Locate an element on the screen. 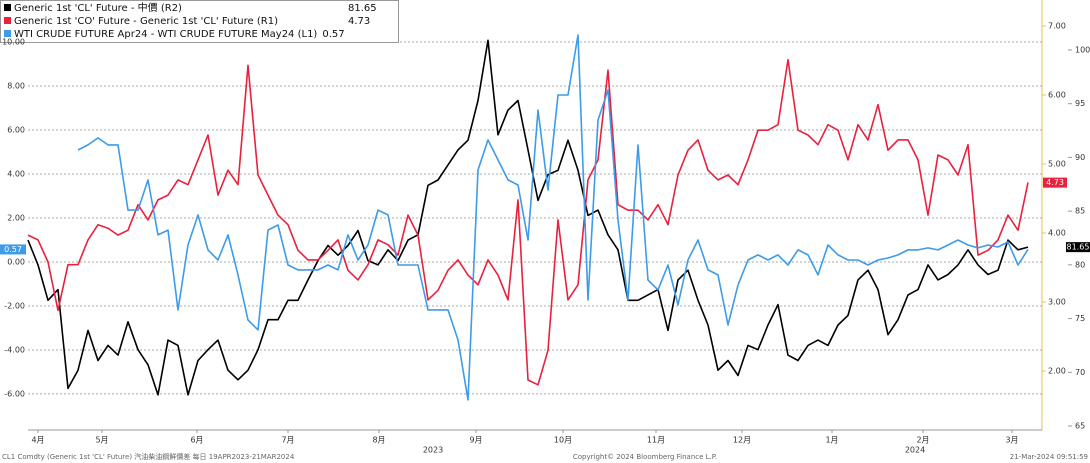 The width and height of the screenshot is (1090, 463). y3-tick-label: 65 is located at coordinates (1080, 426).